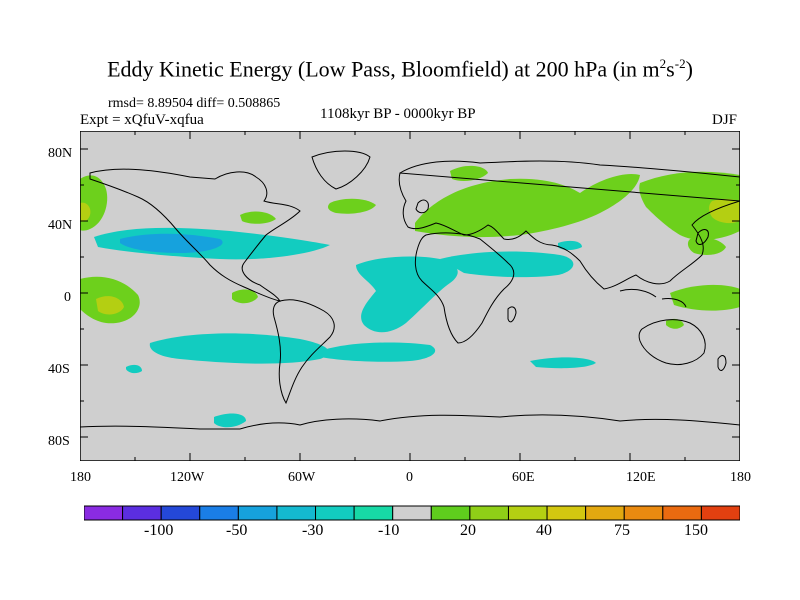  What do you see at coordinates (378, 352) in the screenshot?
I see `negative-anomaly-south-atlantic` at bounding box center [378, 352].